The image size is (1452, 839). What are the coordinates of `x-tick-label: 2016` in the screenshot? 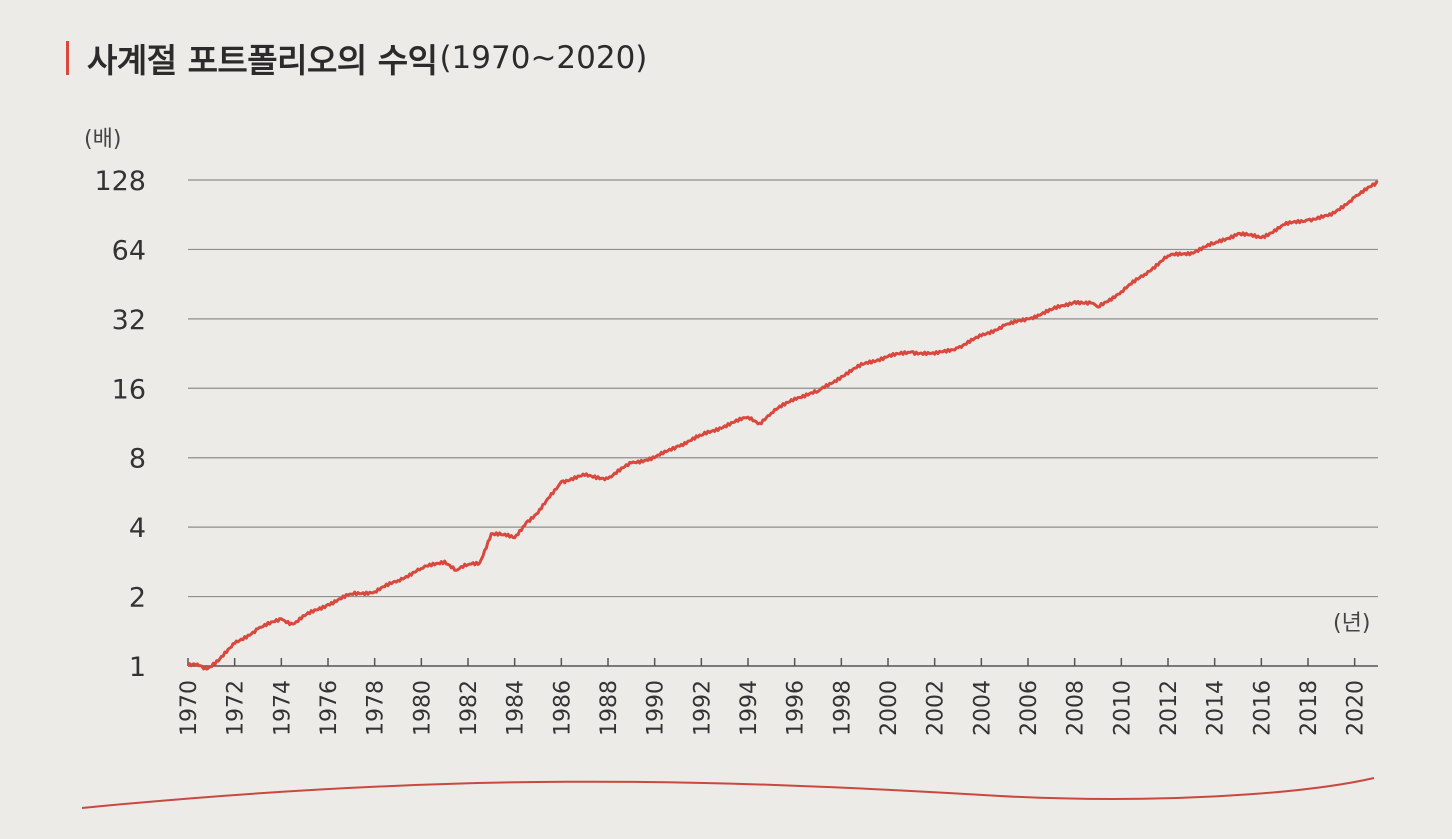 It's located at (1262, 708).